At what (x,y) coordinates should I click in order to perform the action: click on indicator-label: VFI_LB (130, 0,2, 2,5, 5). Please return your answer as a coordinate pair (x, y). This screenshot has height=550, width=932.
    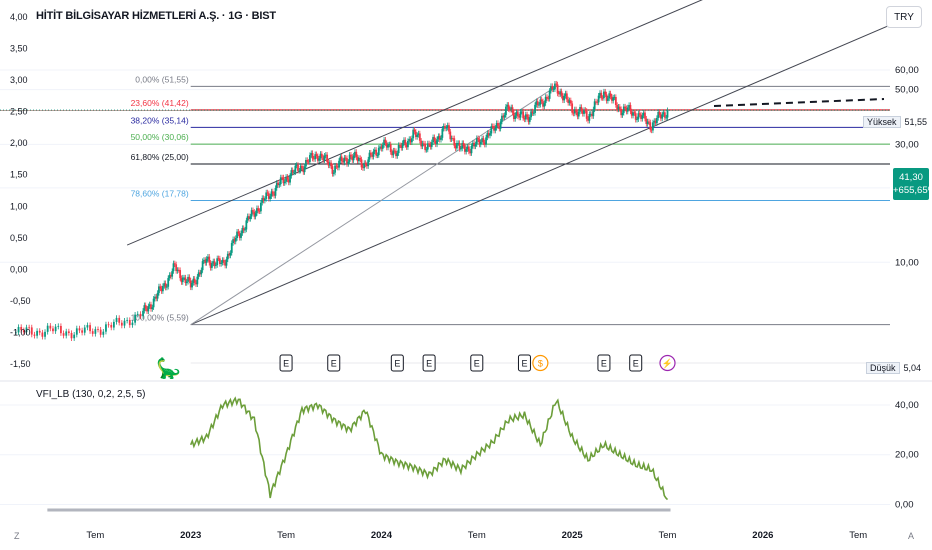
    Looking at the image, I should click on (91, 394).